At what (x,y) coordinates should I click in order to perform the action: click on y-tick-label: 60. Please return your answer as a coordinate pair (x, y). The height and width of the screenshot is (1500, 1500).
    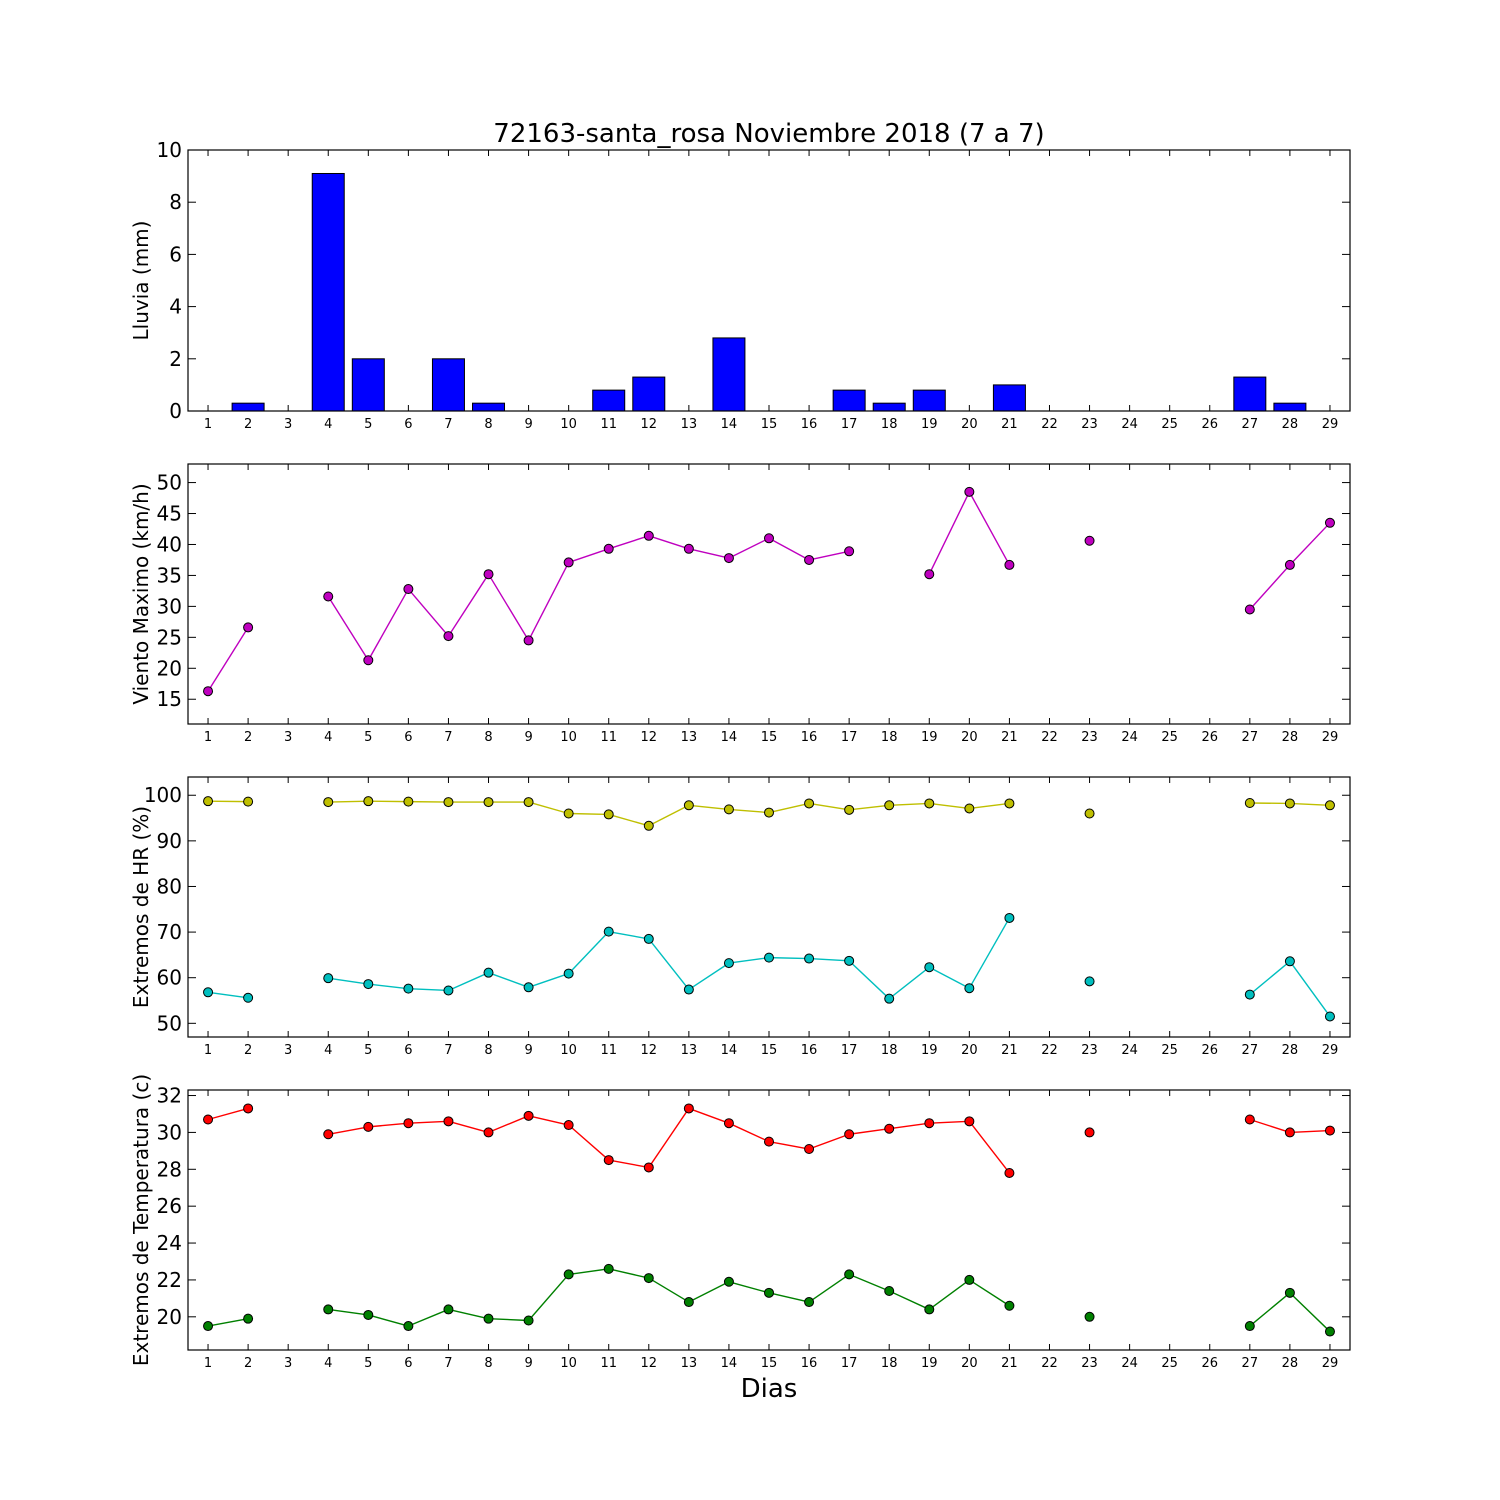
    Looking at the image, I should click on (169, 978).